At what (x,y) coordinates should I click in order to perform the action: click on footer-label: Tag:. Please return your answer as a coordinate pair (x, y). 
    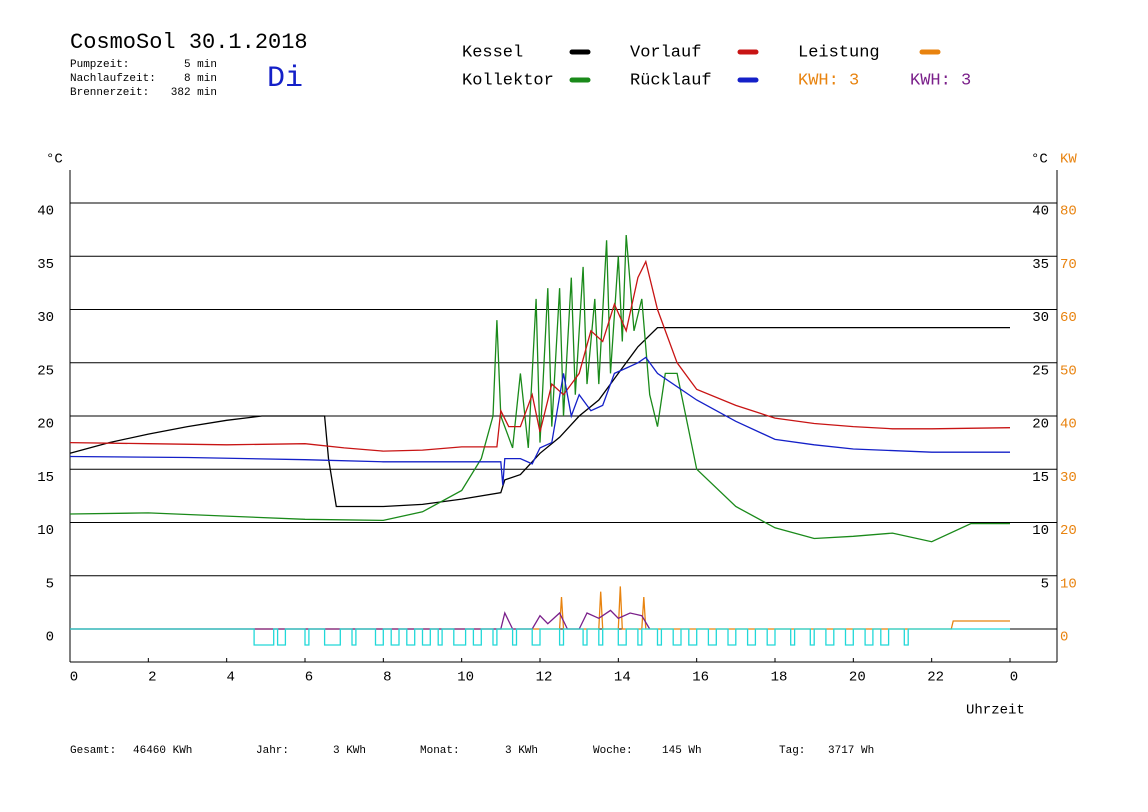
    Looking at the image, I should click on (792, 751).